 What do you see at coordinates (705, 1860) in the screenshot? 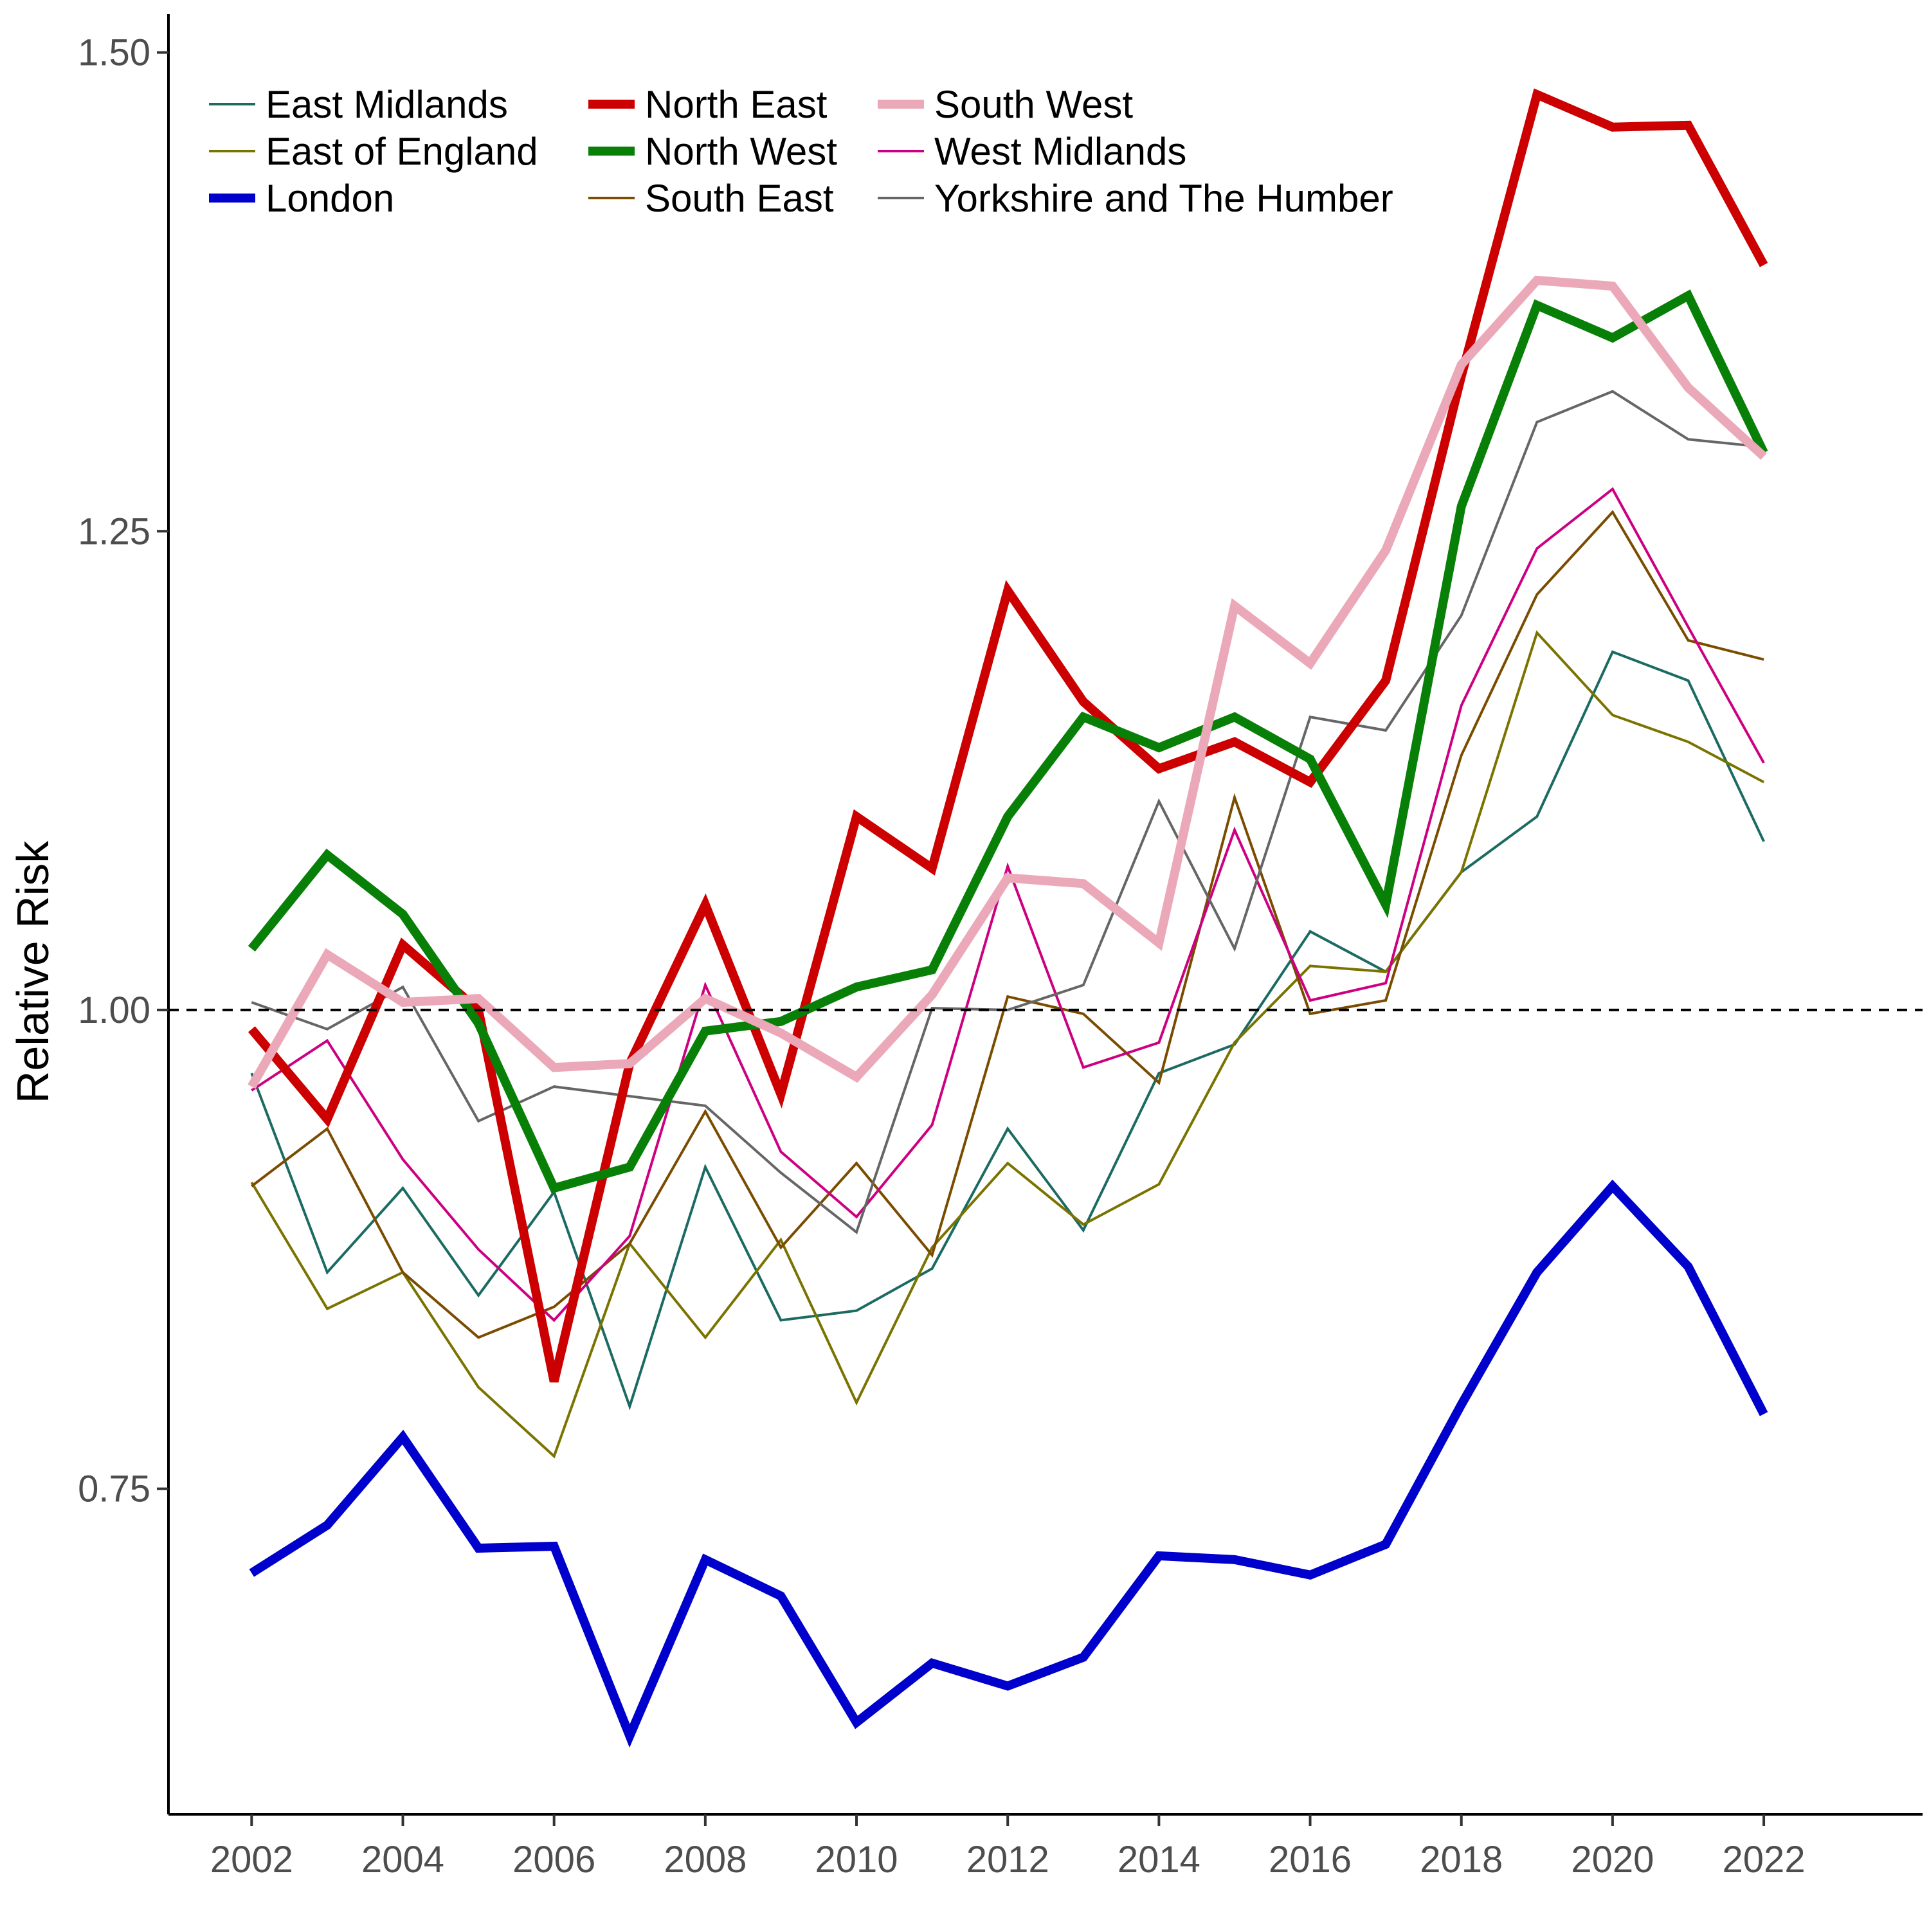
I see `x-tick-label: 2008` at bounding box center [705, 1860].